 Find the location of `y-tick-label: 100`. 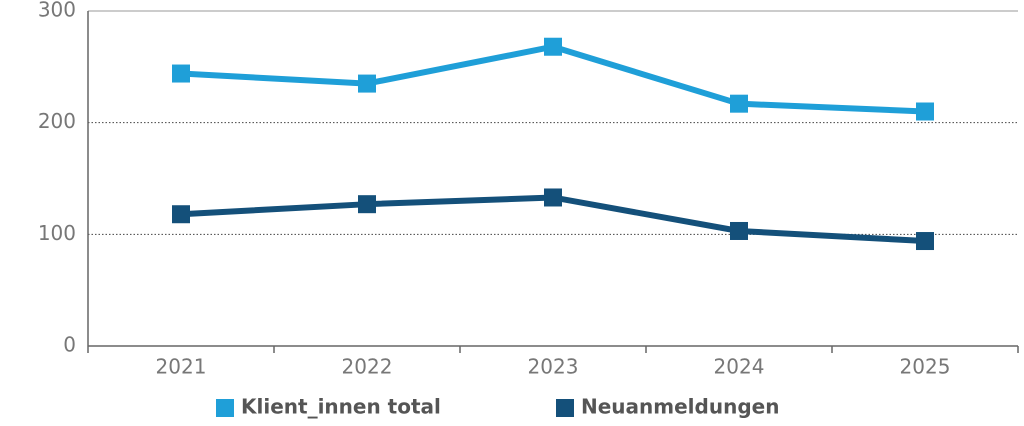

y-tick-label: 100 is located at coordinates (57, 233).